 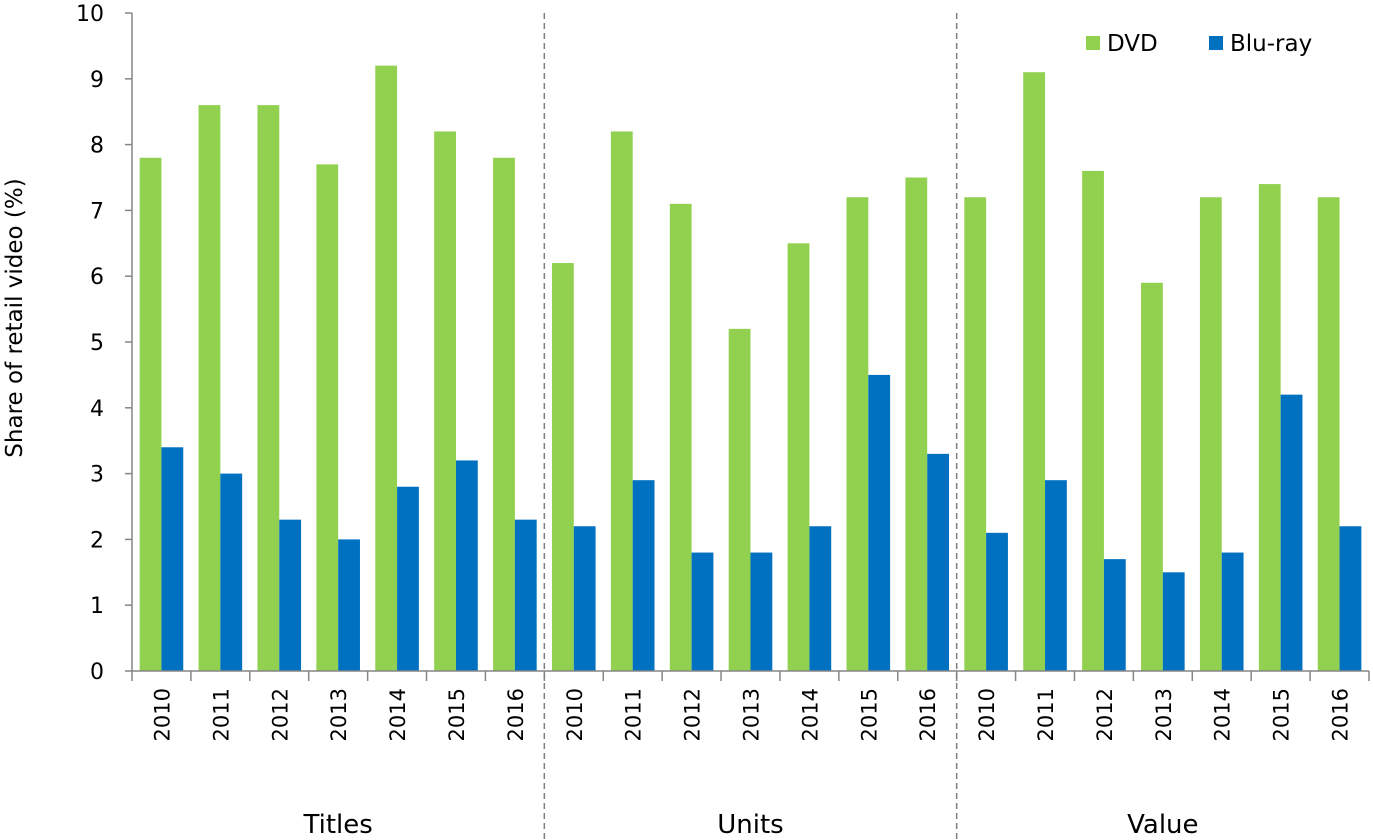 What do you see at coordinates (97, 211) in the screenshot?
I see `y-tick-label: 7` at bounding box center [97, 211].